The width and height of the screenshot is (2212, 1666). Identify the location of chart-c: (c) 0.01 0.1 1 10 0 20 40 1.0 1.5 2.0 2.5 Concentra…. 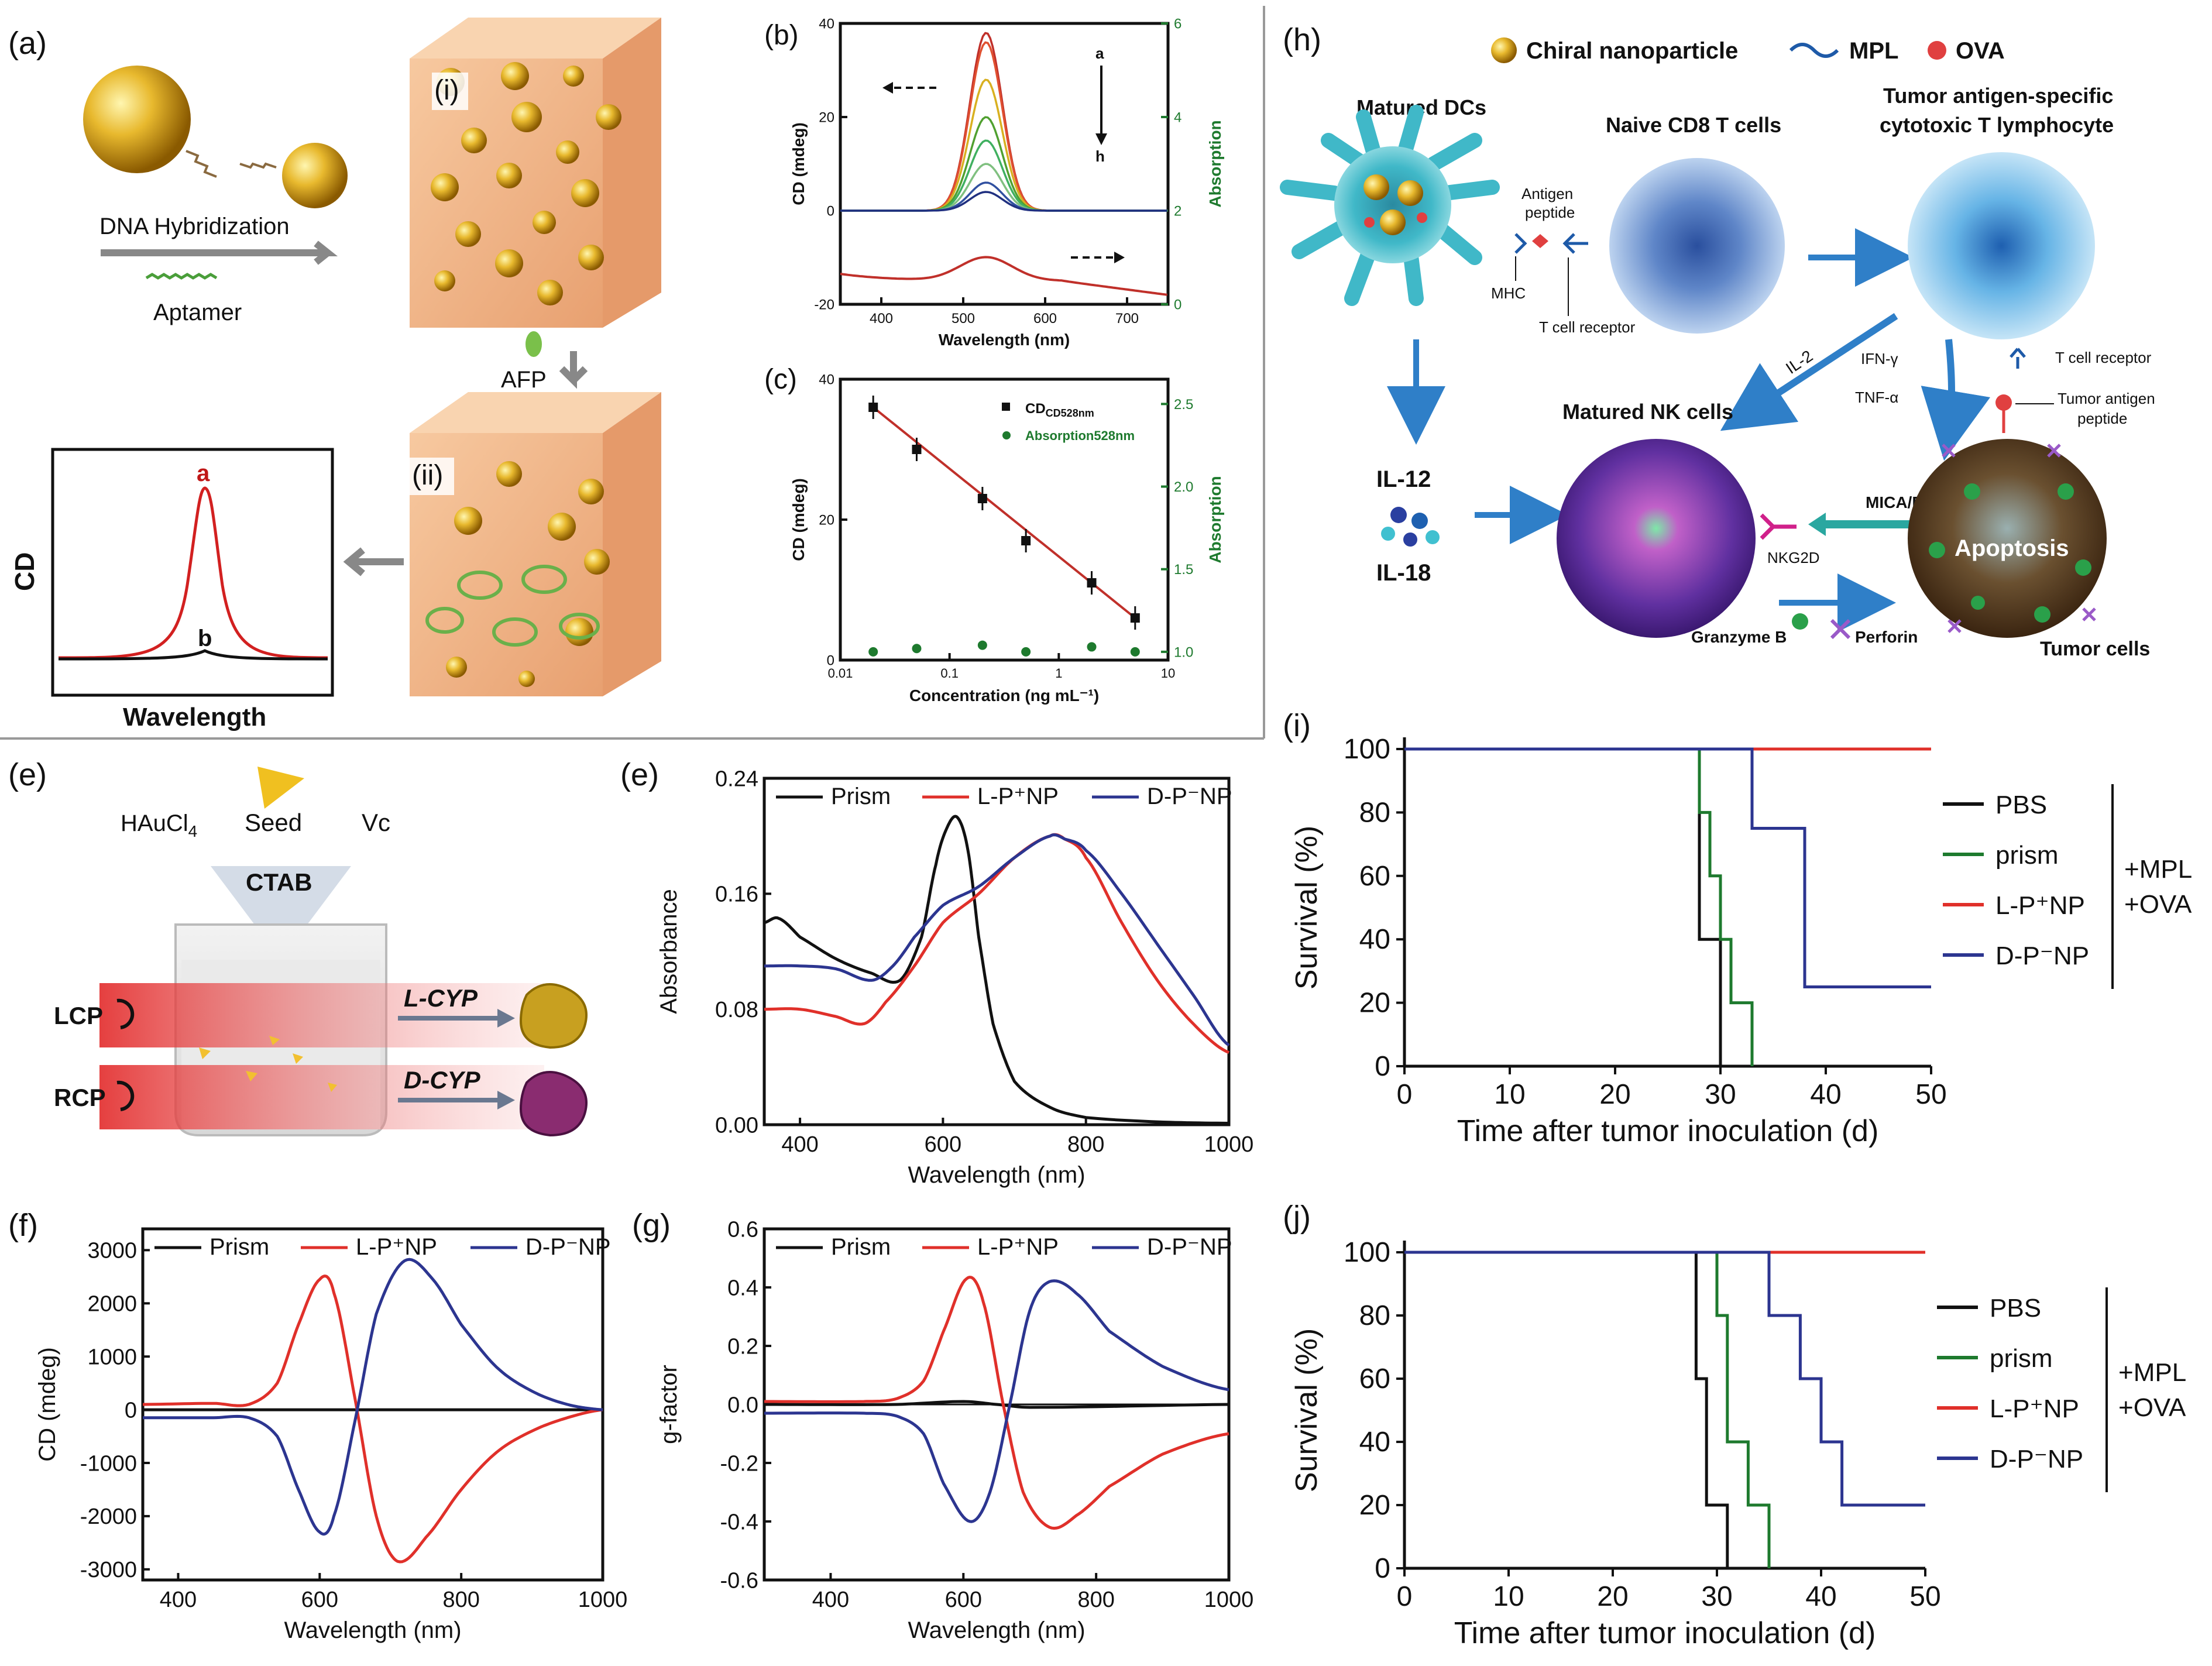
(994, 534).